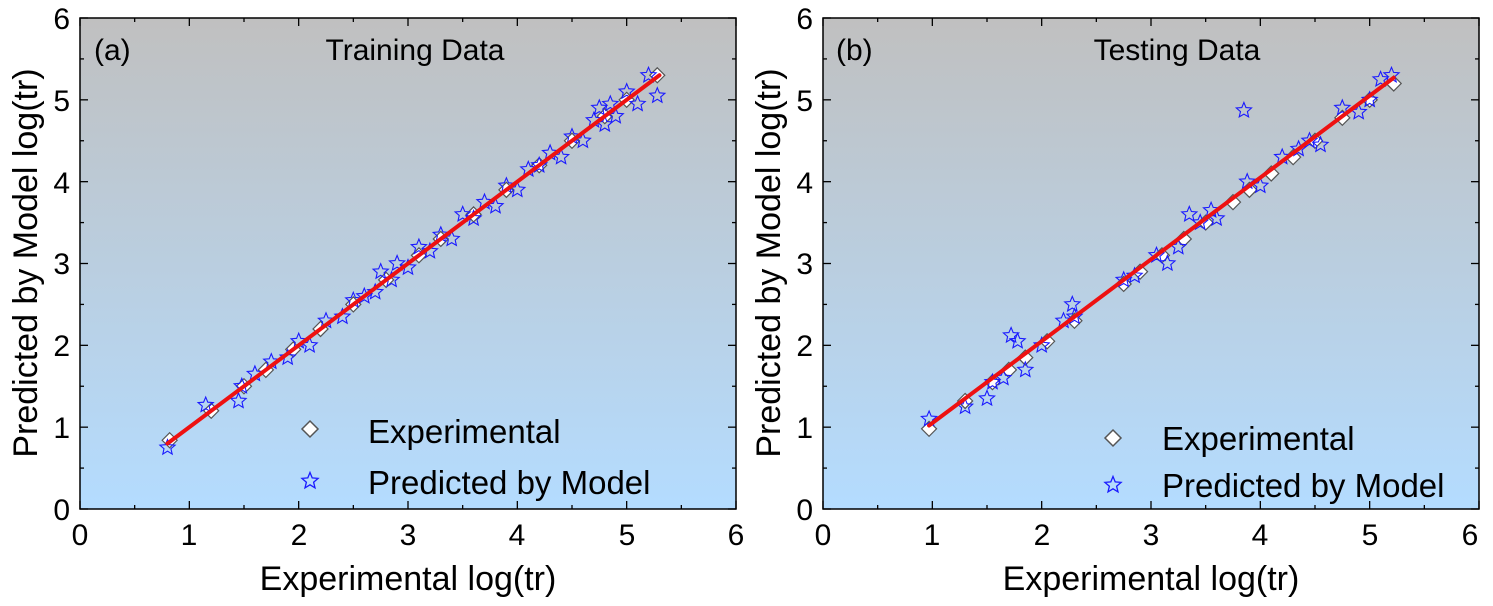  I want to click on legend-predicted-label-a: Predicted by Model, so click(509, 482).